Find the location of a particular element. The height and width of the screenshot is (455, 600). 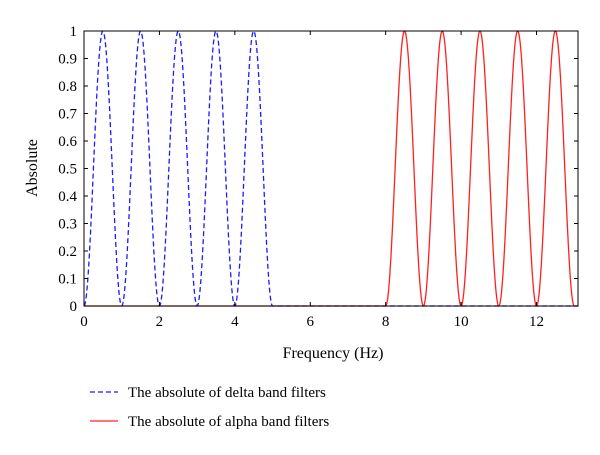

y-tick-label: 0.5 is located at coordinates (67, 170).